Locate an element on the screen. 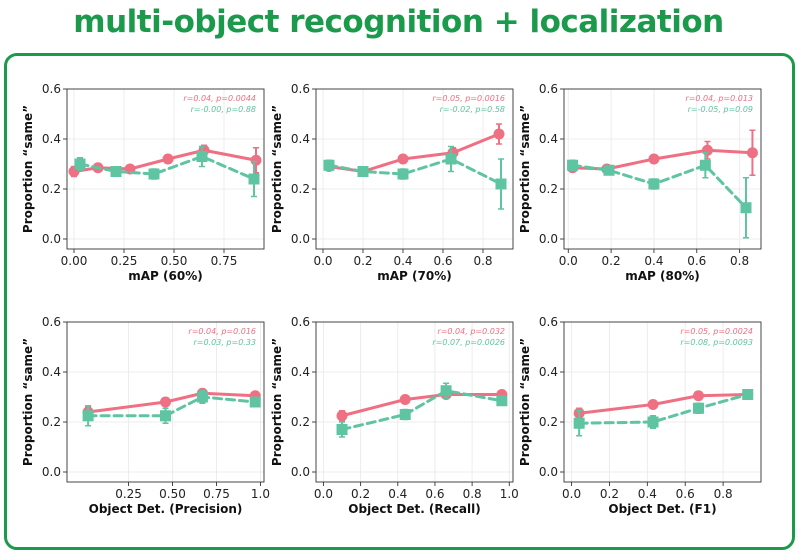 The height and width of the screenshot is (552, 797). stat-annotation: r=0.04, p=0.016 is located at coordinates (222, 331).